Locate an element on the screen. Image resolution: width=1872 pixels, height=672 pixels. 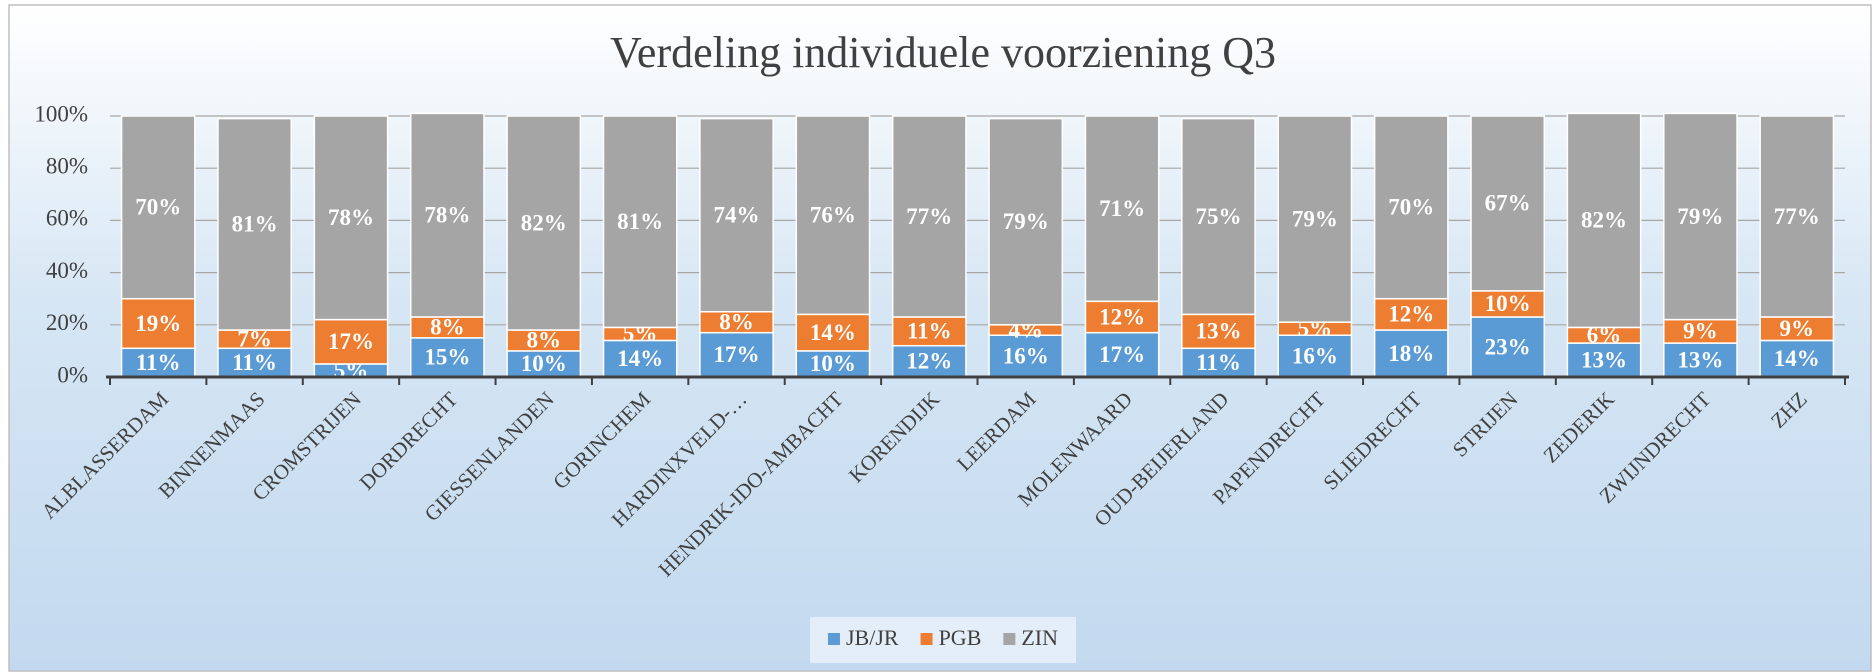
data-label: 74% is located at coordinates (737, 214).